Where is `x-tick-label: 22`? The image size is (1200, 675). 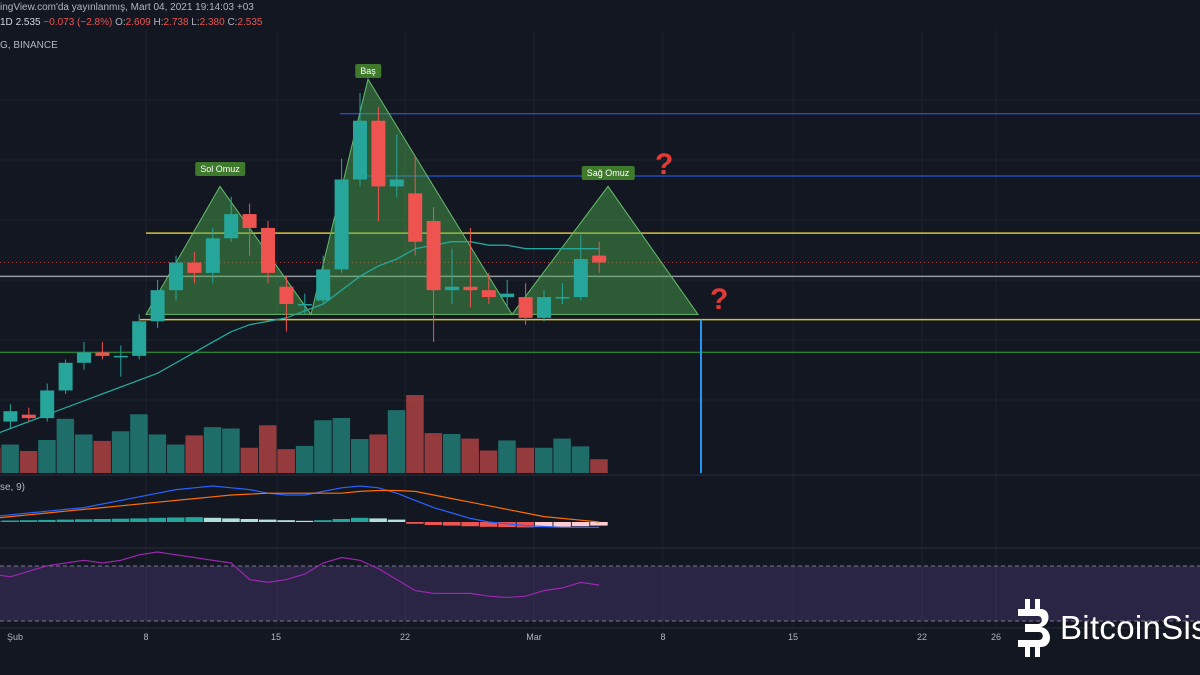
x-tick-label: 22 is located at coordinates (922, 637).